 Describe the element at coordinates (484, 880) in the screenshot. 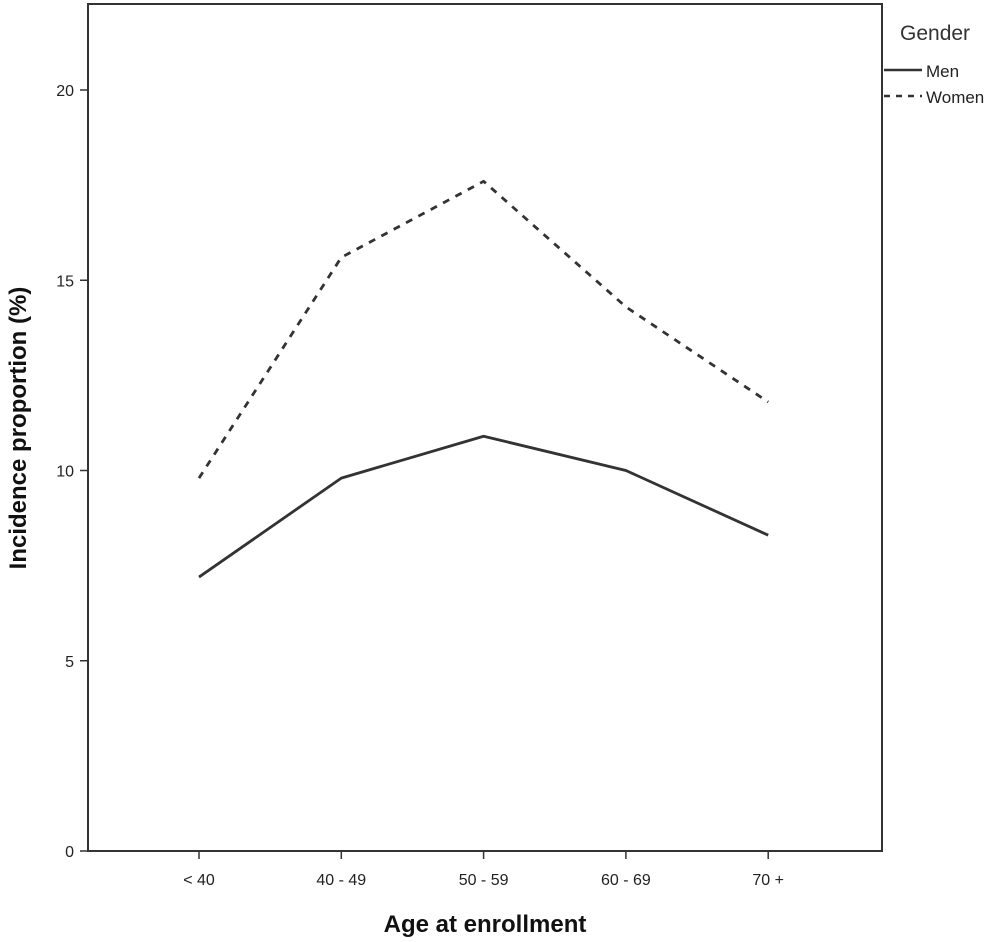

I see `x-tick-label: 50 - 59` at that location.